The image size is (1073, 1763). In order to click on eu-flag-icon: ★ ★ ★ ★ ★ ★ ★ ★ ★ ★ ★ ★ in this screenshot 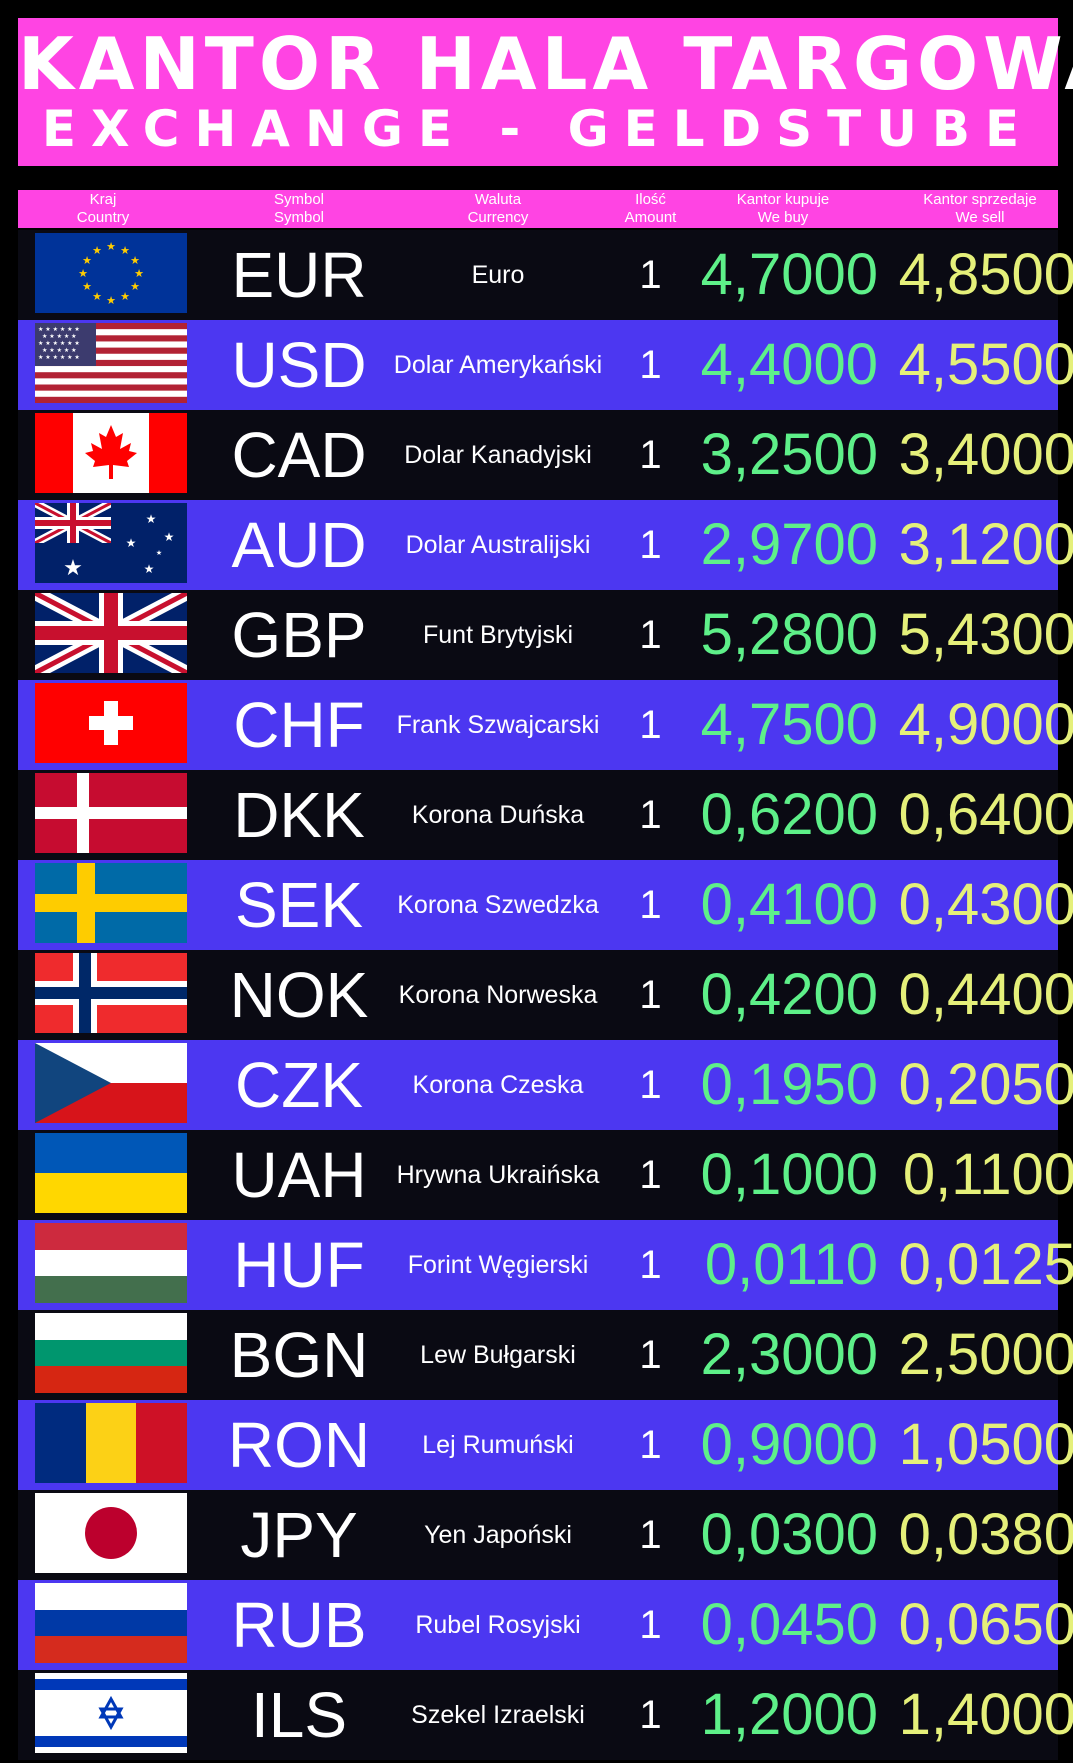, I will do `click(111, 273)`.